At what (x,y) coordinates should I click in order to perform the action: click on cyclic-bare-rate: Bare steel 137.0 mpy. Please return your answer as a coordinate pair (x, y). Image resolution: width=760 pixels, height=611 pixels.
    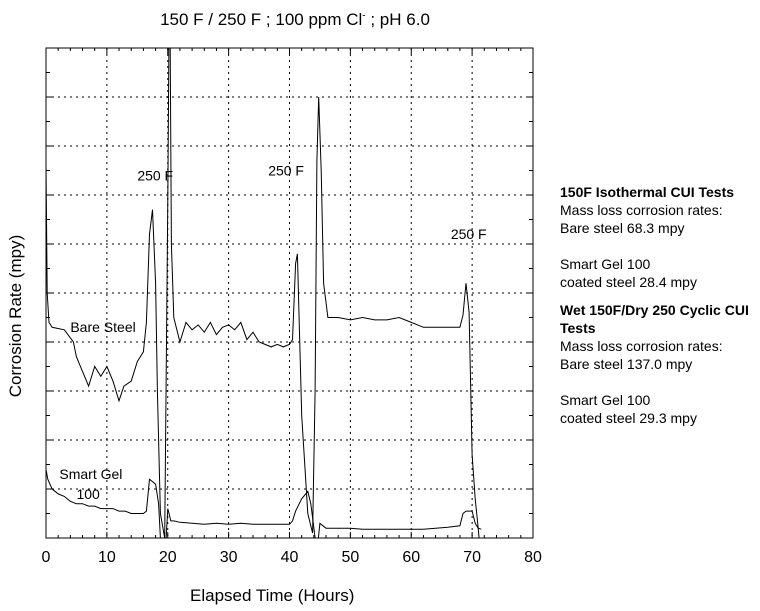
    Looking at the image, I should click on (626, 364).